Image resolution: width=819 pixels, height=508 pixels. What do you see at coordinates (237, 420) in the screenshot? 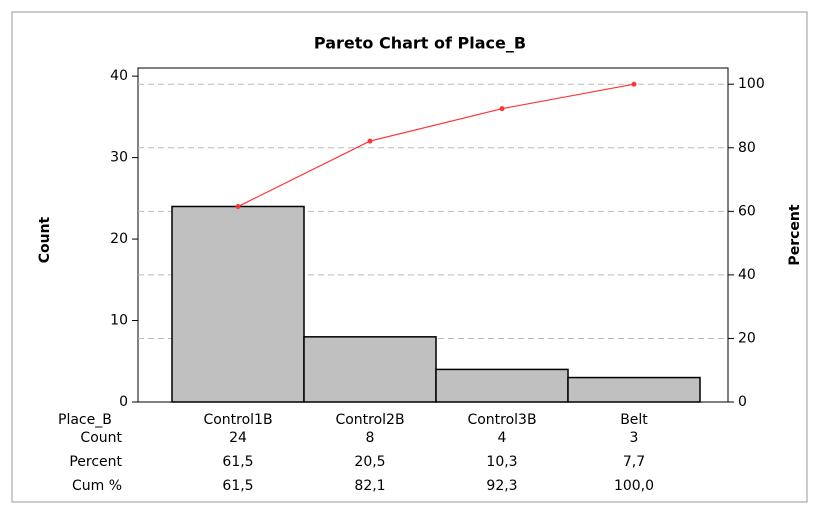
I see `x-tick-label: Control1B` at bounding box center [237, 420].